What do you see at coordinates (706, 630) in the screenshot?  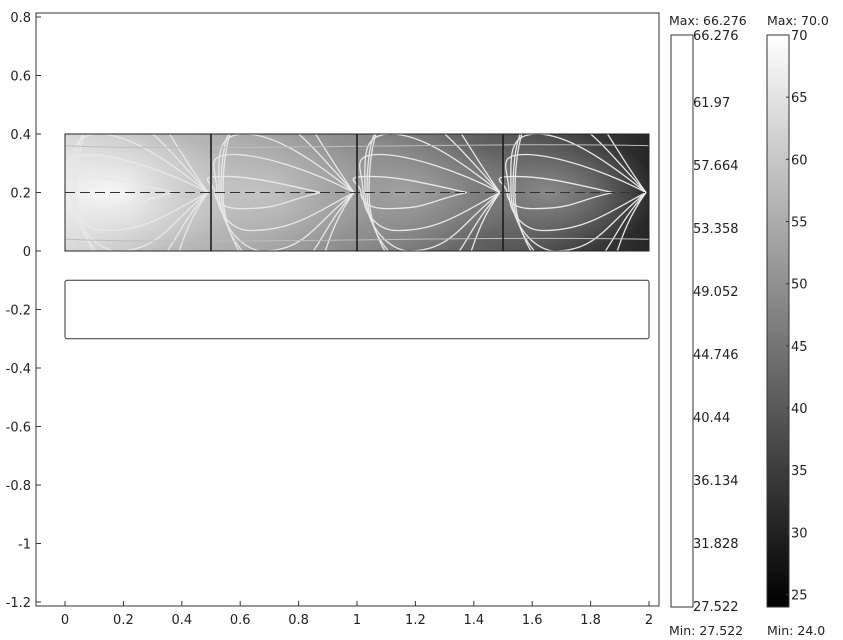 I see `surface-colorbar-min-label: Min: 27.522` at bounding box center [706, 630].